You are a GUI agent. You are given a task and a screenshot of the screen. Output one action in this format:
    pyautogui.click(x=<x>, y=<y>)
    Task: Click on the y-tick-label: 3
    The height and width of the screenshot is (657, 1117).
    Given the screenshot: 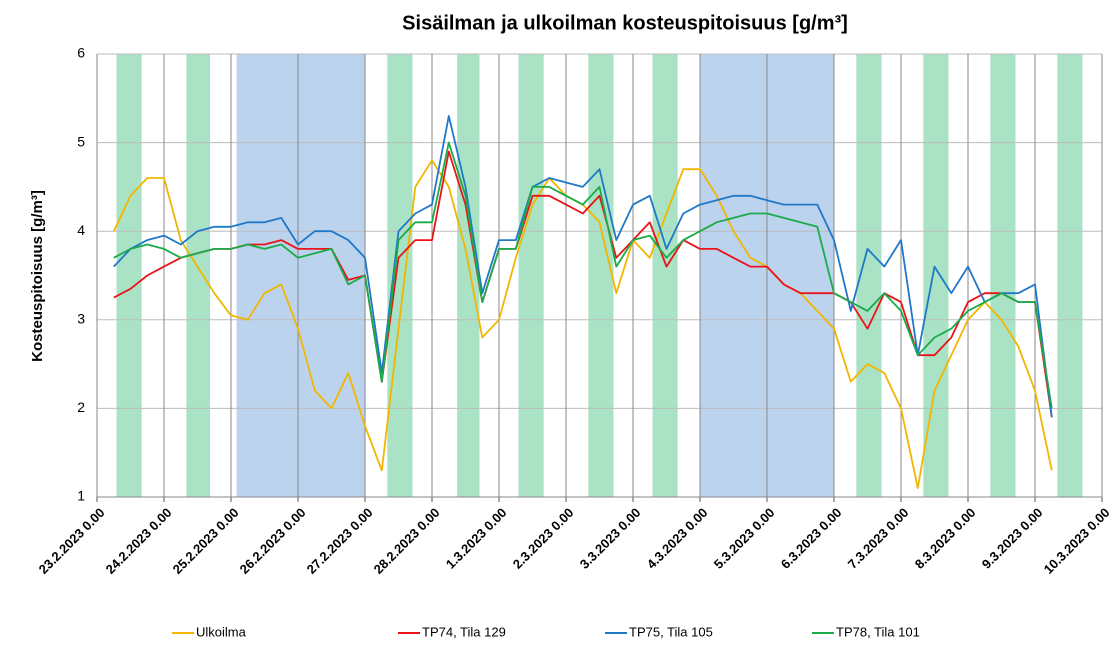 What is the action you would take?
    pyautogui.click(x=81, y=319)
    